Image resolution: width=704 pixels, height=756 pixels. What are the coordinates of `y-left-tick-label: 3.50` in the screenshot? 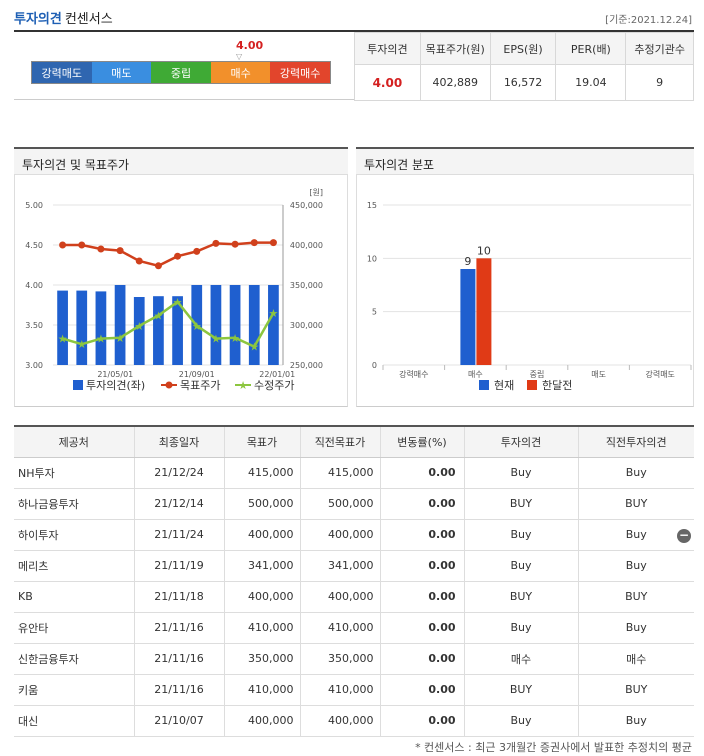 It's located at (34, 325).